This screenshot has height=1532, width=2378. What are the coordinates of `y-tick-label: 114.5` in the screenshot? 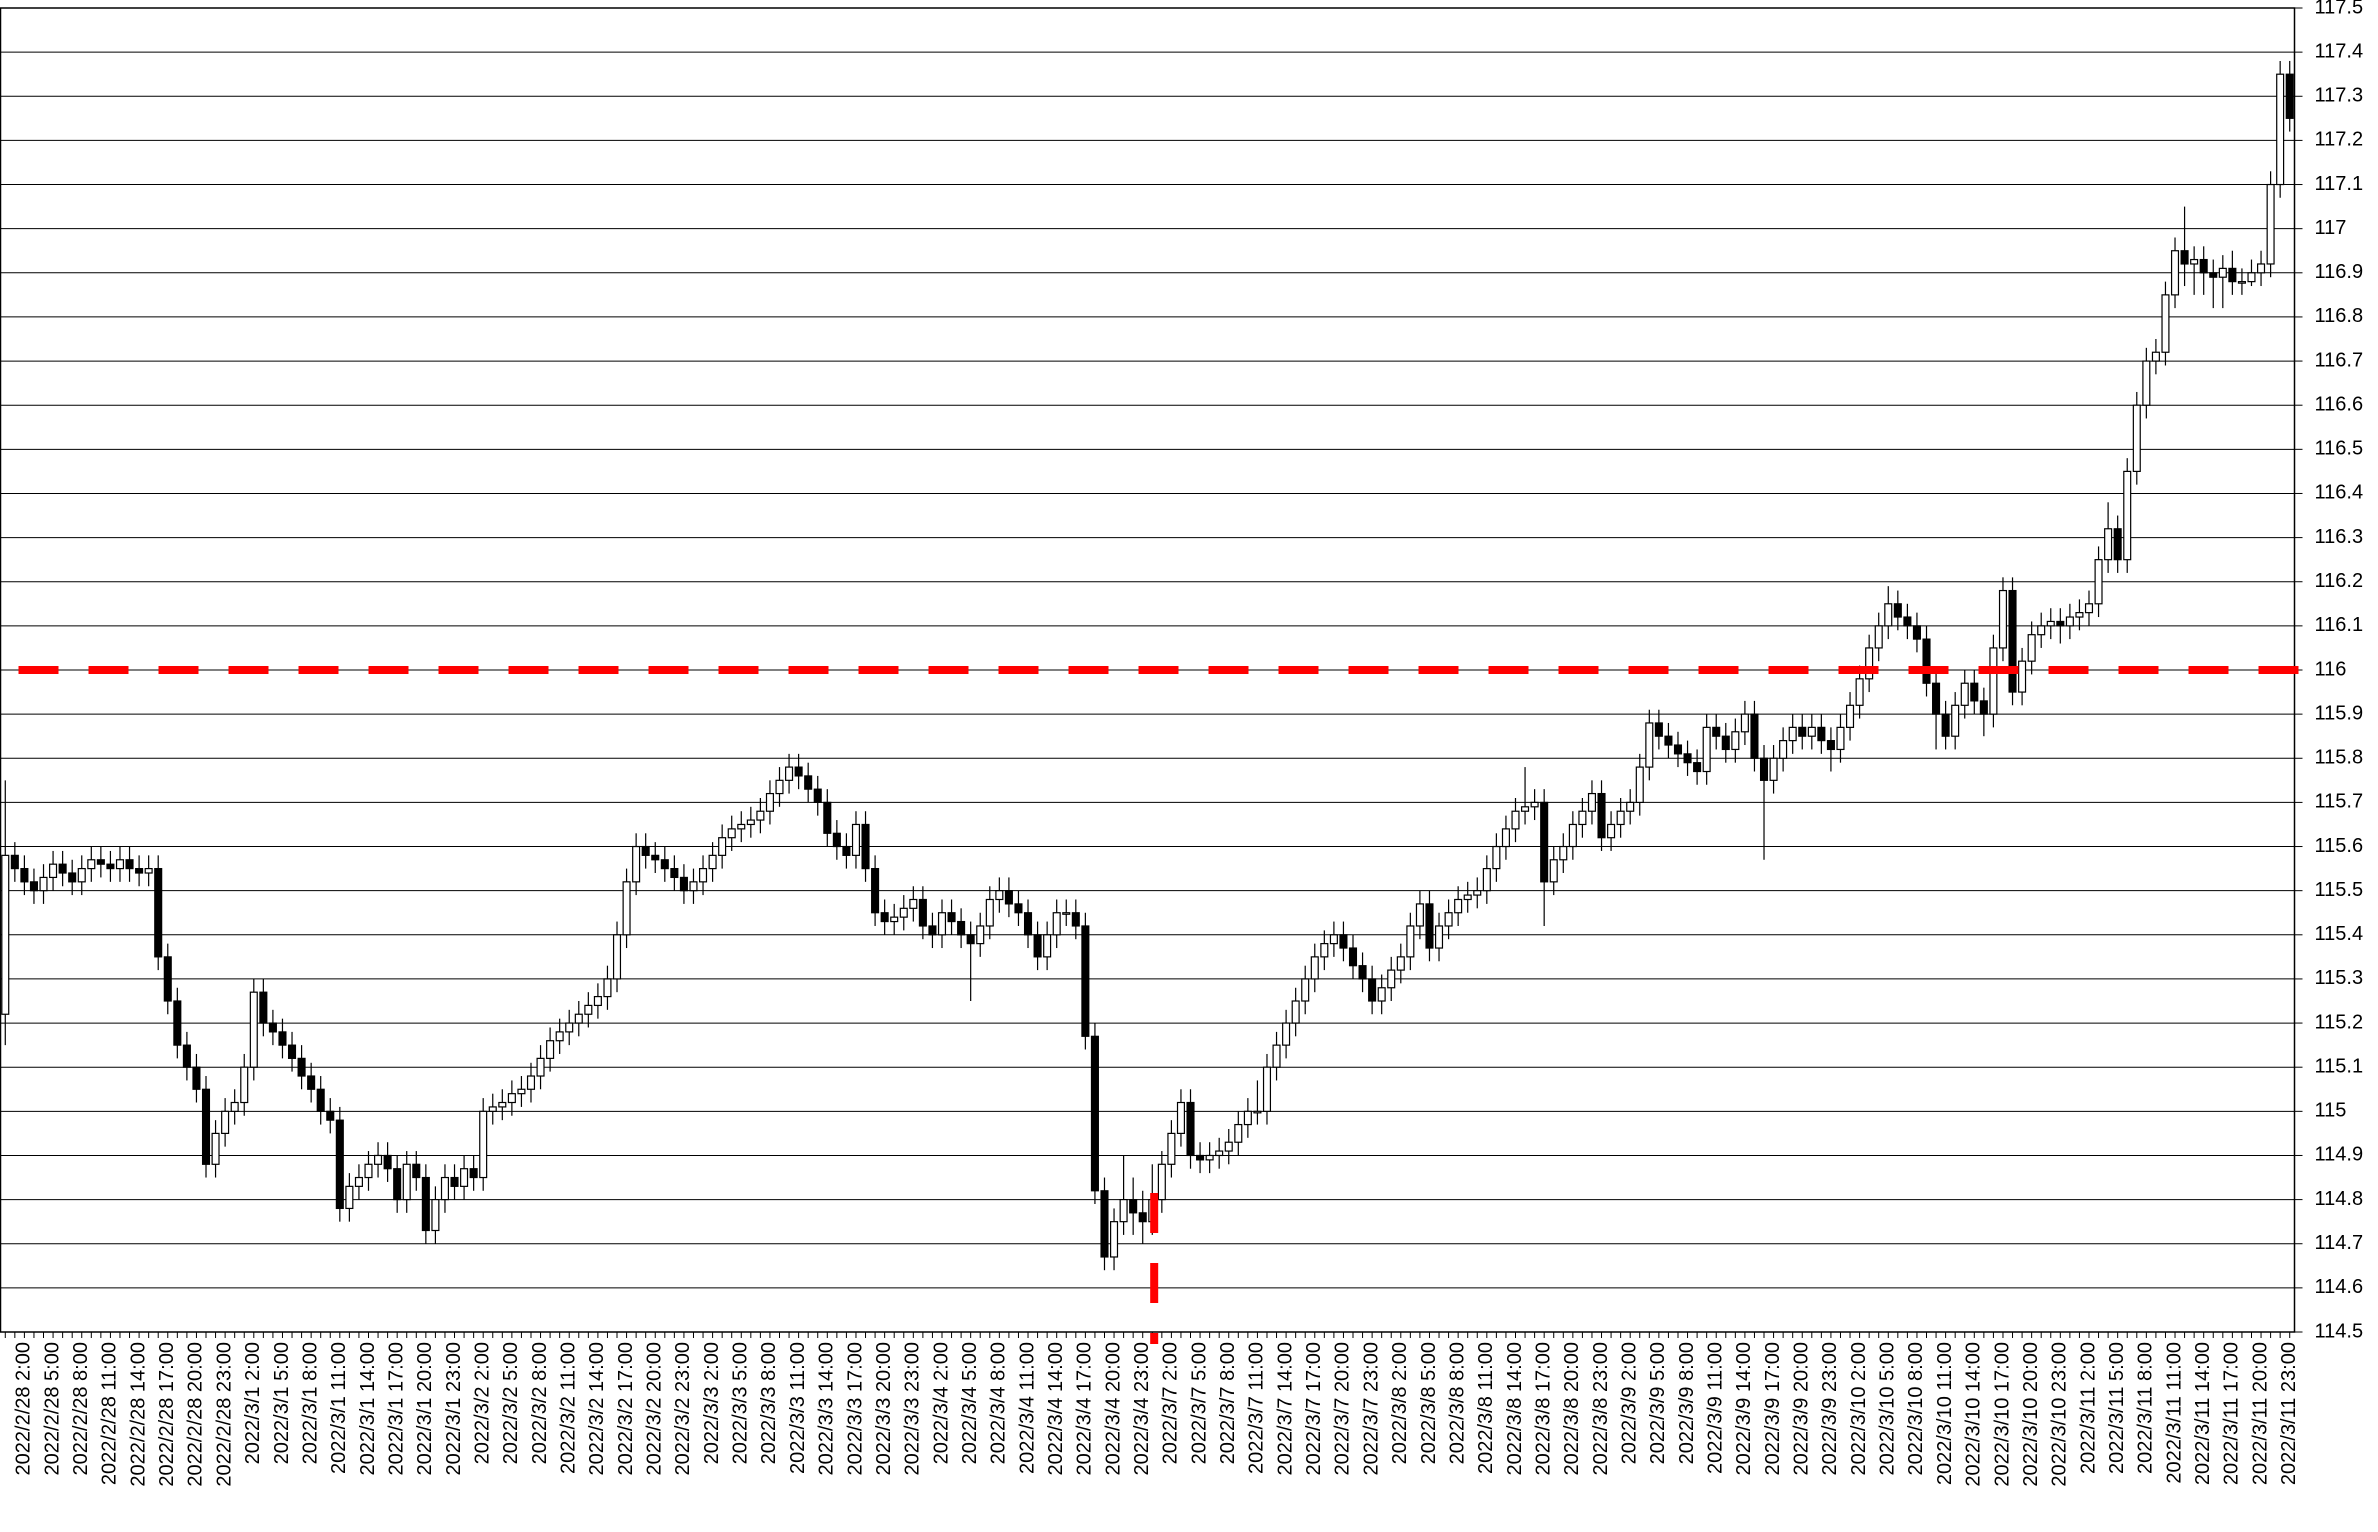 It's located at (2339, 1331).